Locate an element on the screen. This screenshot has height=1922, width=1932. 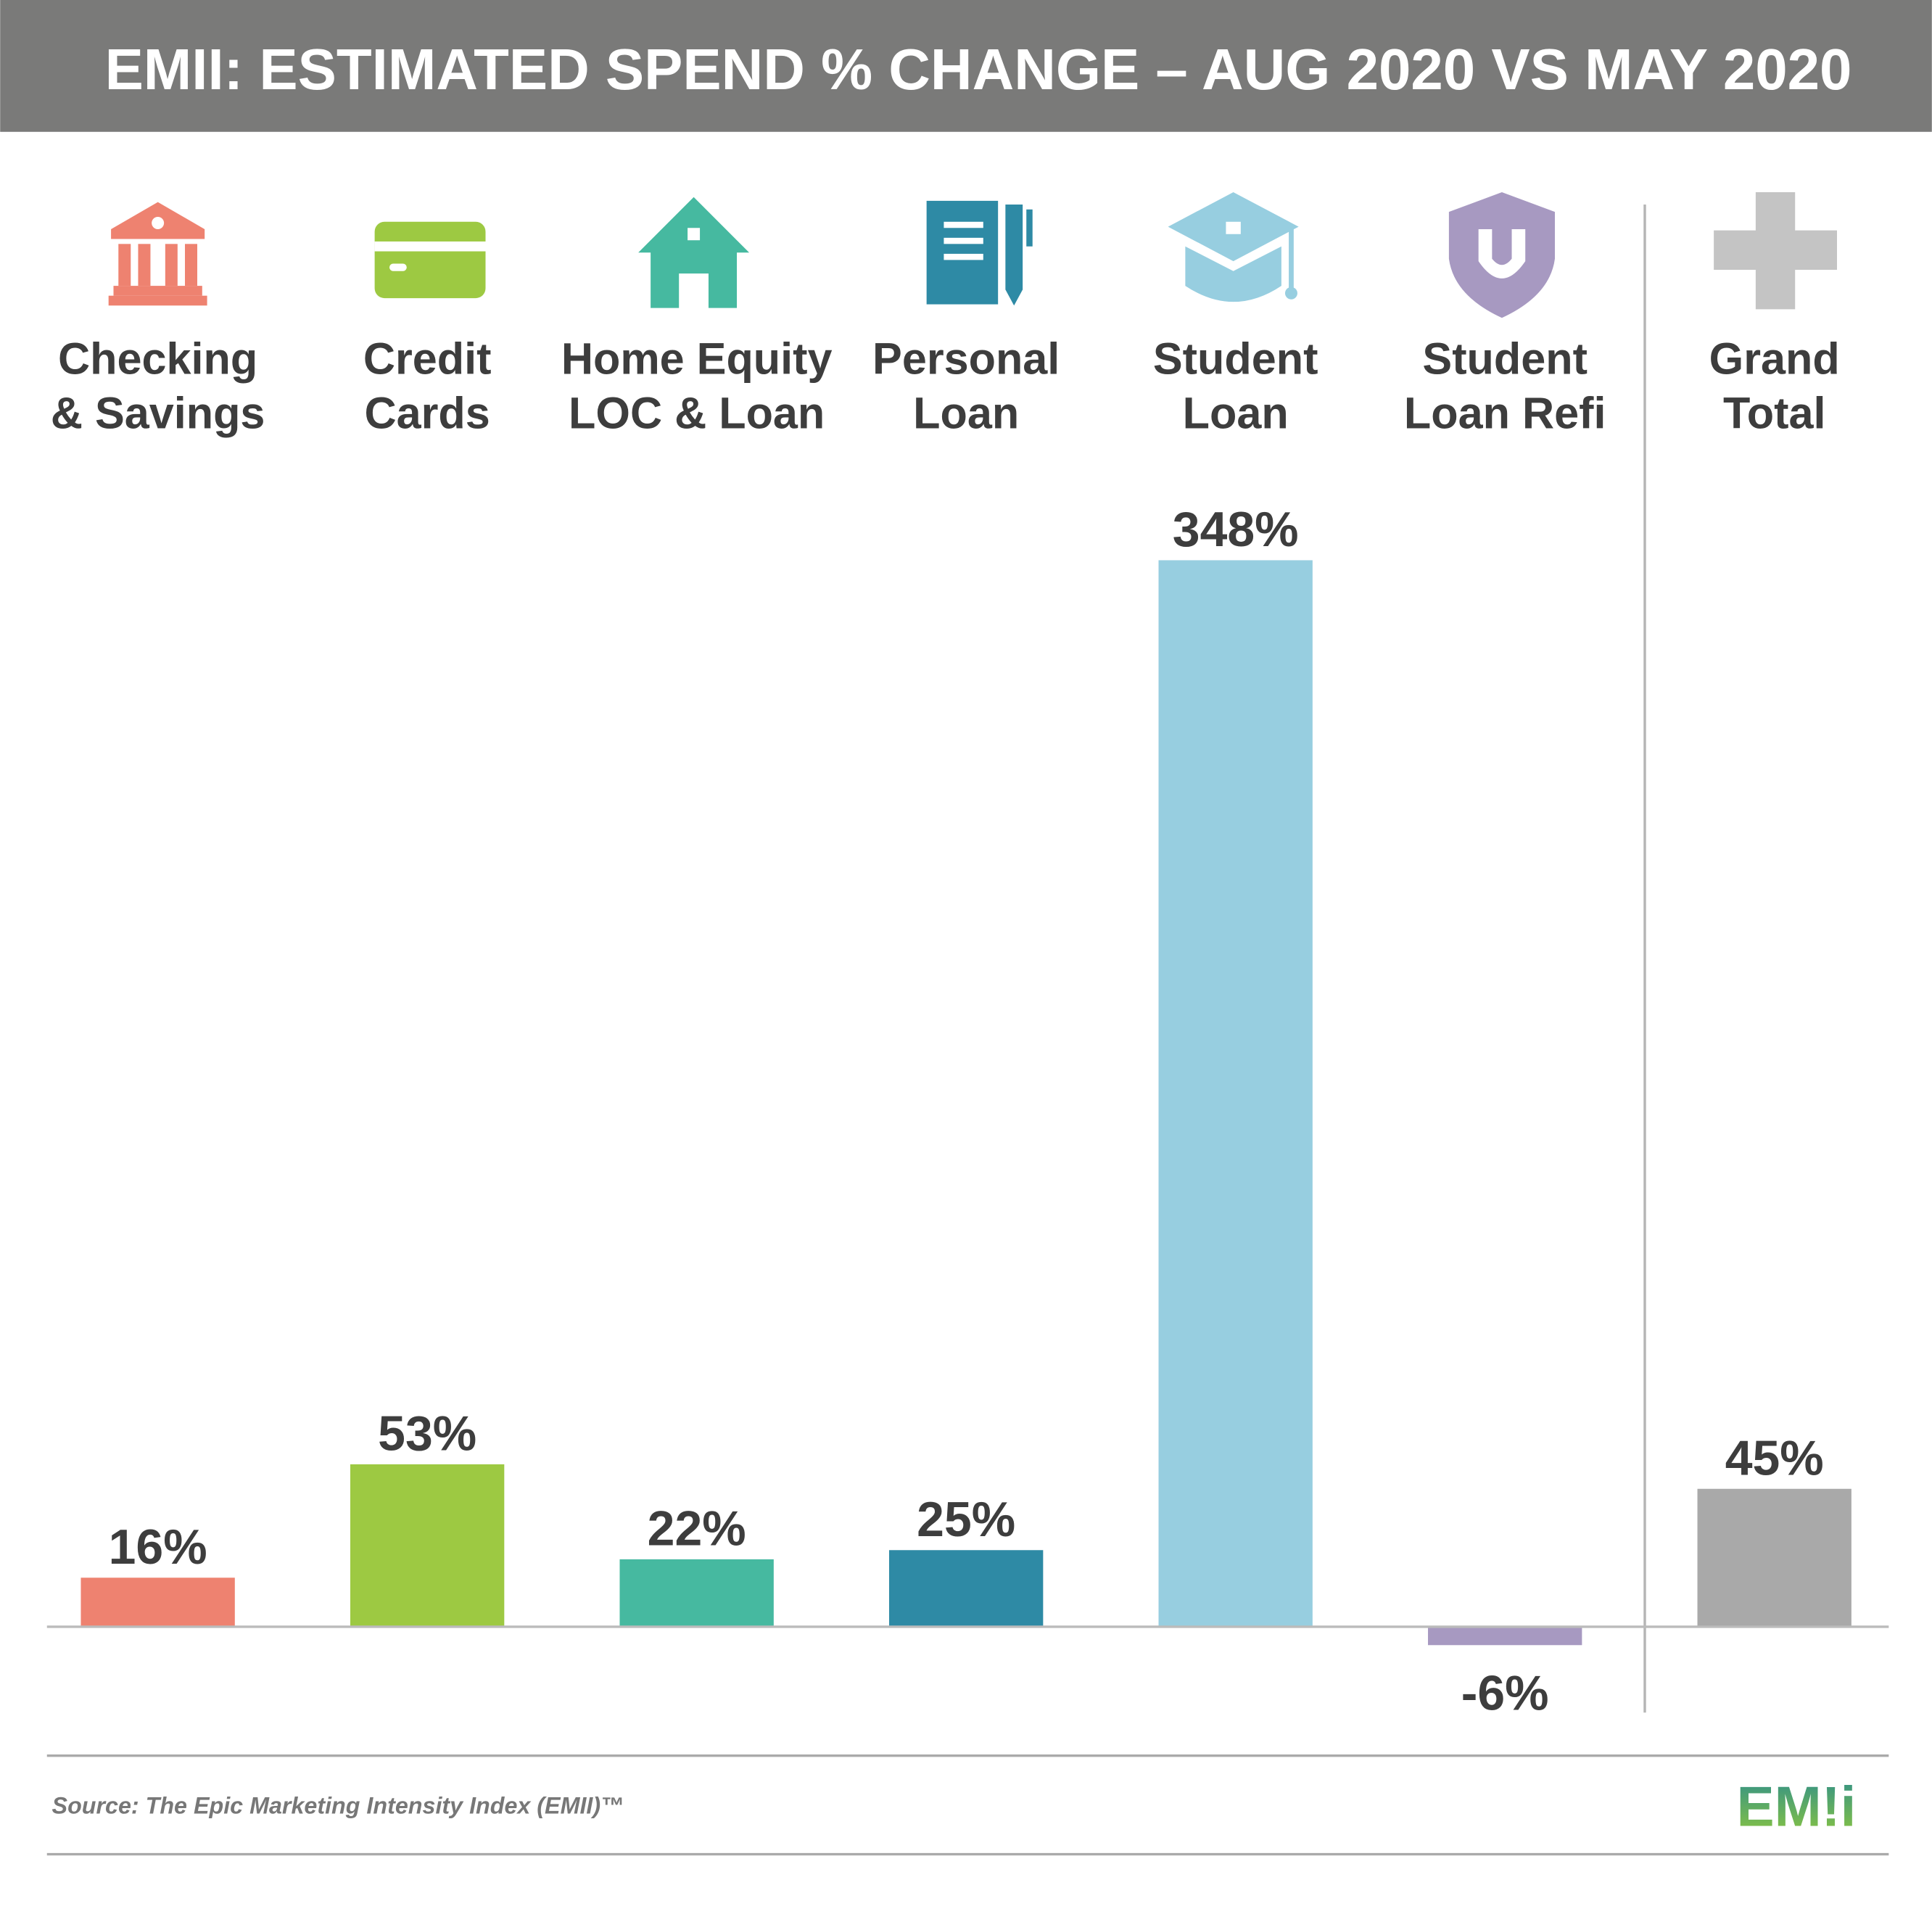
category-label: Home Equity is located at coordinates (697, 359).